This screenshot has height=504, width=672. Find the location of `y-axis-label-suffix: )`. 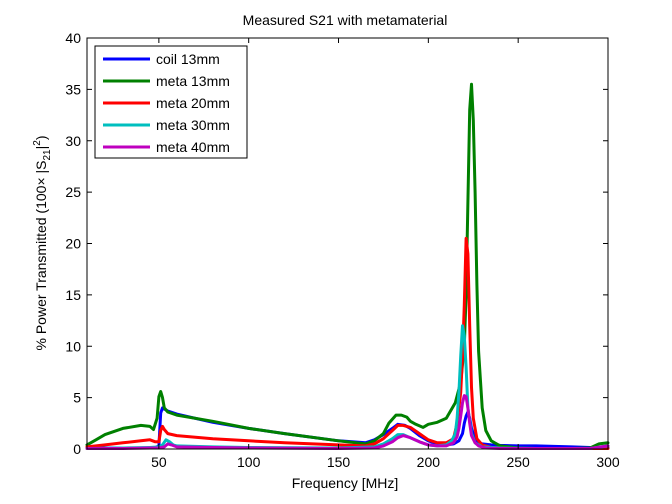

y-axis-label-suffix: ) is located at coordinates (41, 138).